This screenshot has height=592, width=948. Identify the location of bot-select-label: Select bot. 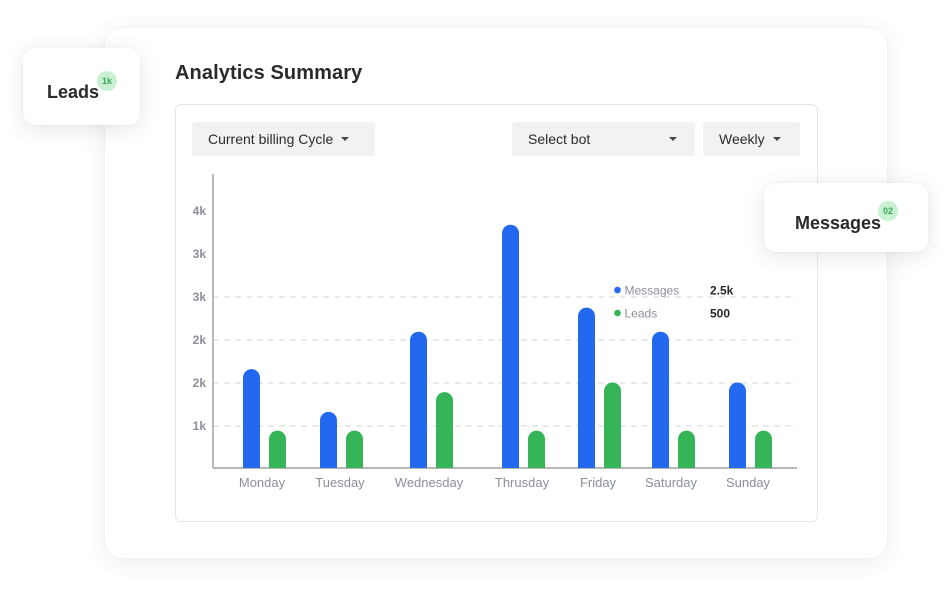
(559, 139).